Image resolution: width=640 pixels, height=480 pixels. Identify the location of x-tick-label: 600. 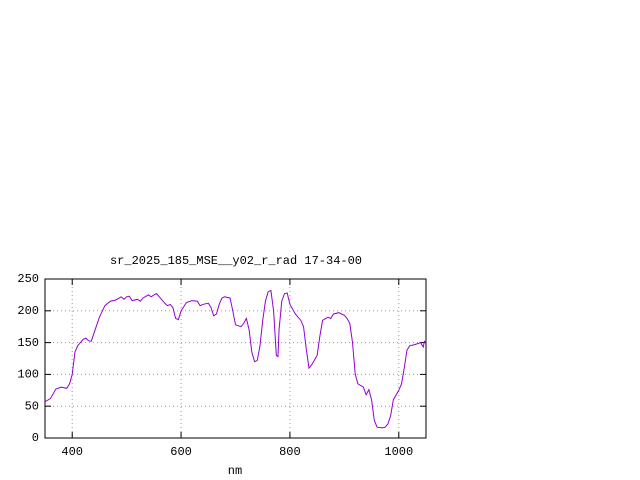
(181, 452).